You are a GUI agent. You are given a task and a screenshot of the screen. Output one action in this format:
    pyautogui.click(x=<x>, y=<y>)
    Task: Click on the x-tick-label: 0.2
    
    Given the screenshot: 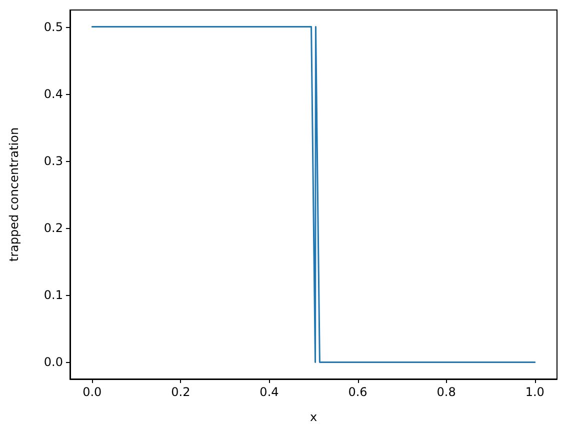 What is the action you would take?
    pyautogui.click(x=180, y=392)
    